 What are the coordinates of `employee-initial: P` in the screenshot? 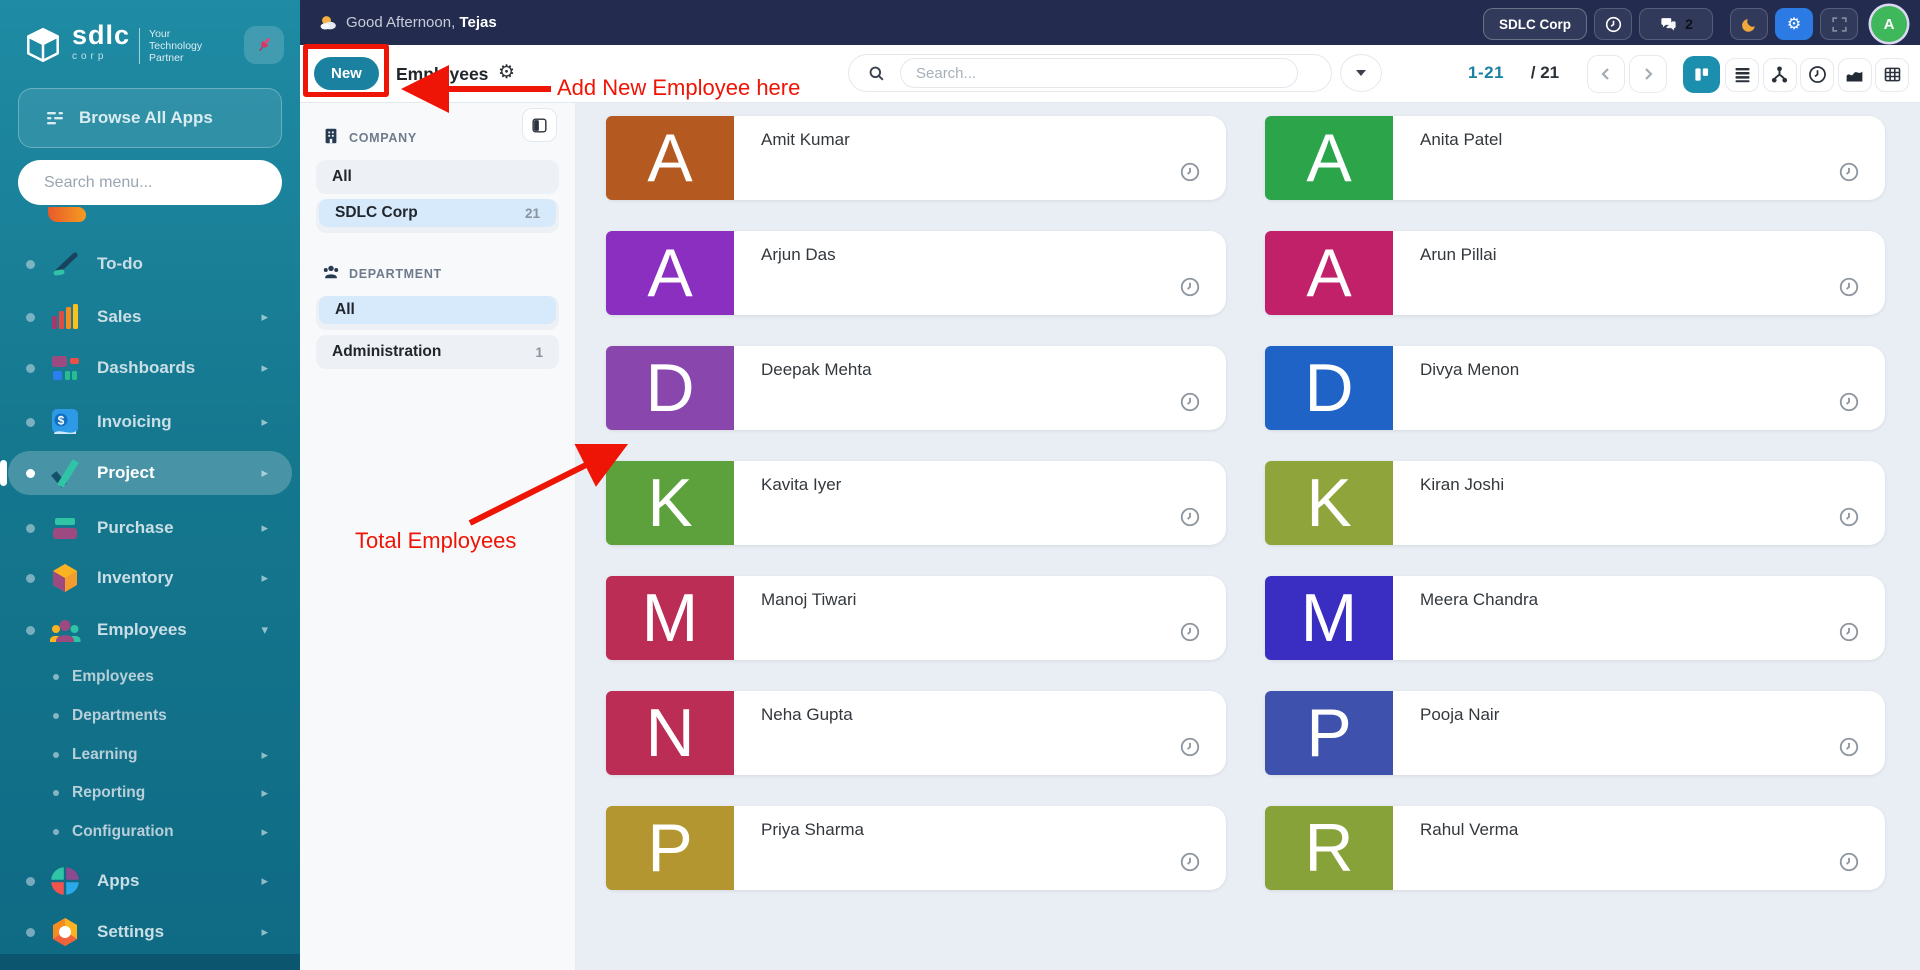 It's located at (670, 848).